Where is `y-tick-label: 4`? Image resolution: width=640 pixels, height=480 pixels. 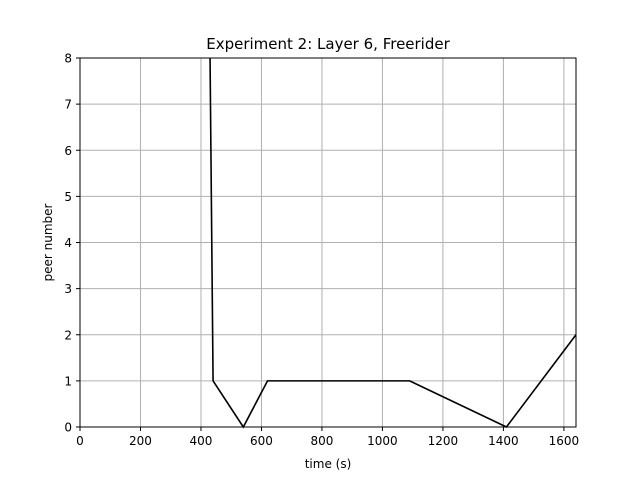
y-tick-label: 4 is located at coordinates (68, 243).